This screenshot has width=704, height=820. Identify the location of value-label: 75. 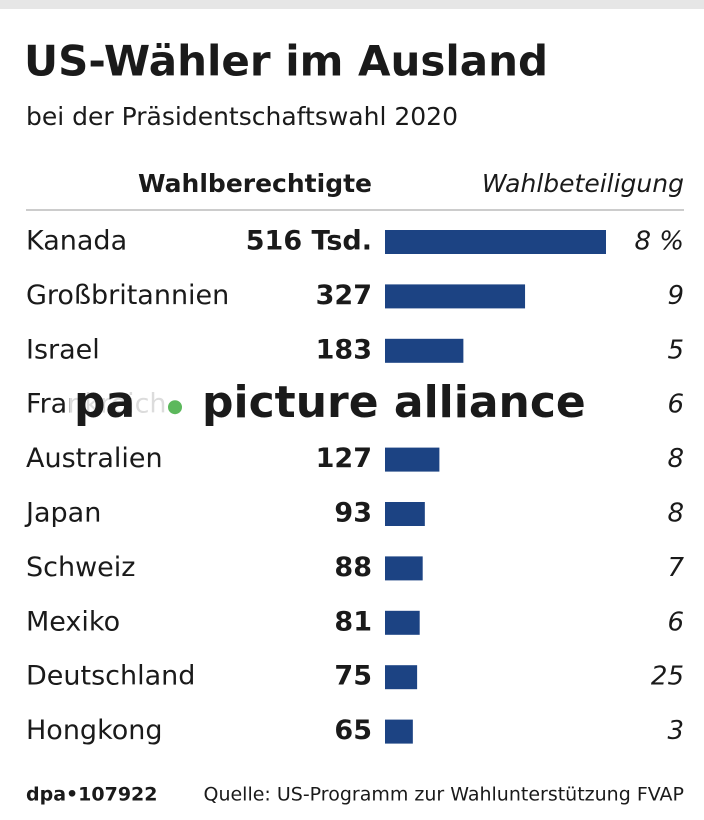
(353, 676).